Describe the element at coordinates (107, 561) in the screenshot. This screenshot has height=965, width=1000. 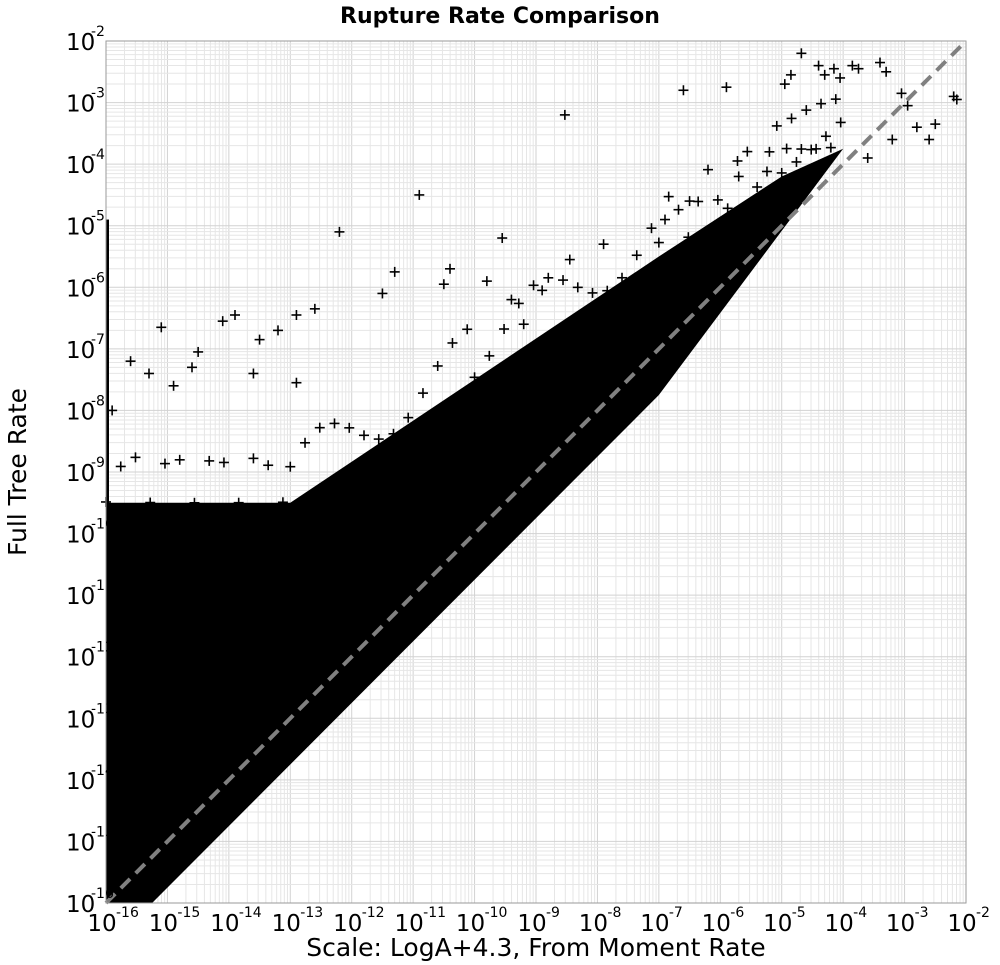
I see `dense-scatter-strip` at that location.